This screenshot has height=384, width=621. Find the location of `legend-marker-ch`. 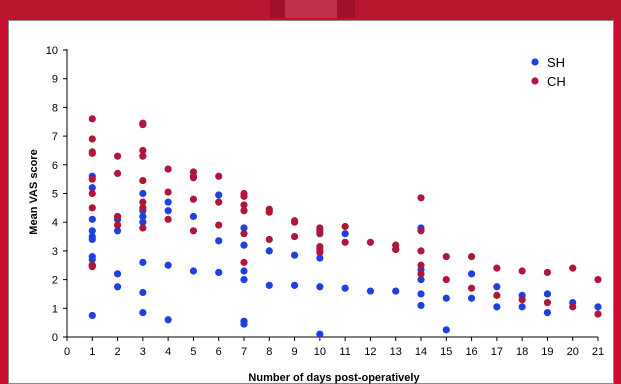

legend-marker-ch is located at coordinates (535, 81).